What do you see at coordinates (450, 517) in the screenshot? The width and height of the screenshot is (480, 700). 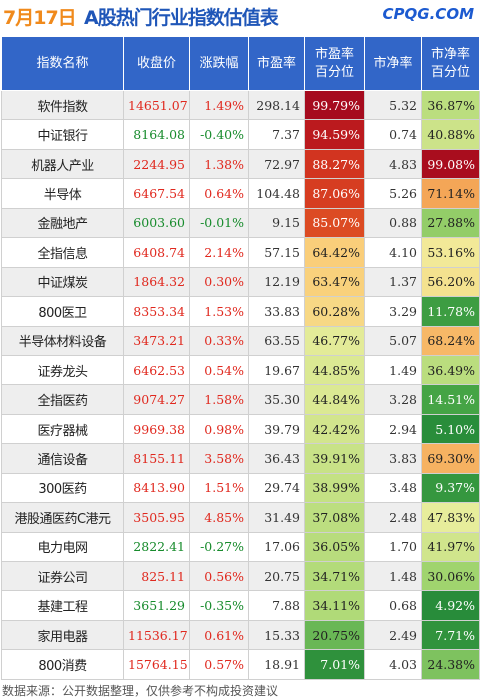 I see `pb-percentile: 47.83%` at bounding box center [450, 517].